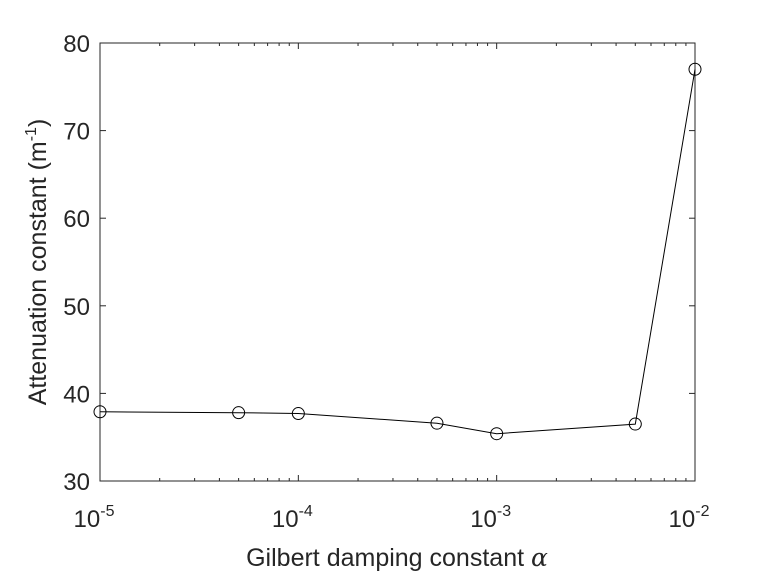 The width and height of the screenshot is (768, 576). I want to click on x-tick-label: 10⁻⁵, so click(94, 518).